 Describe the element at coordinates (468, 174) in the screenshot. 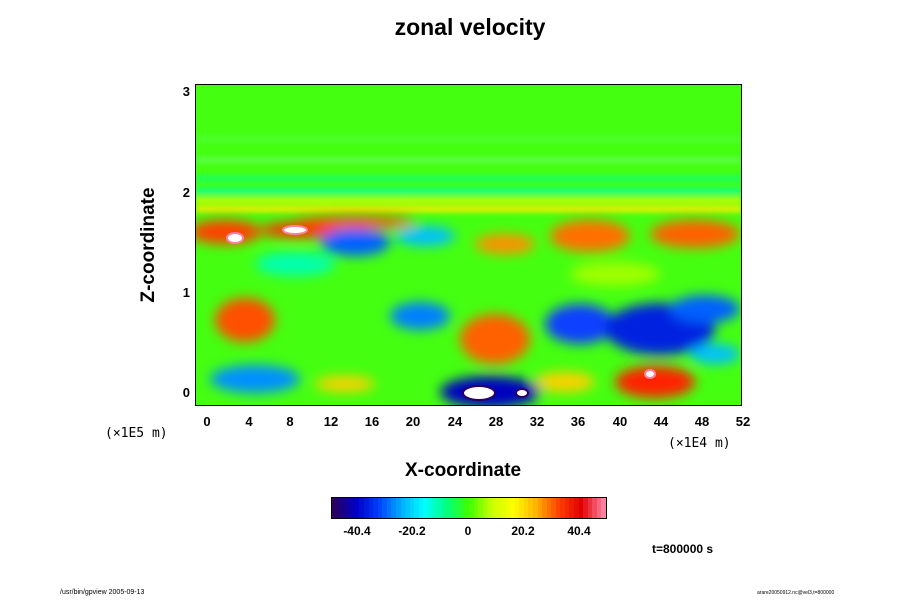

I see `upper-bands` at that location.